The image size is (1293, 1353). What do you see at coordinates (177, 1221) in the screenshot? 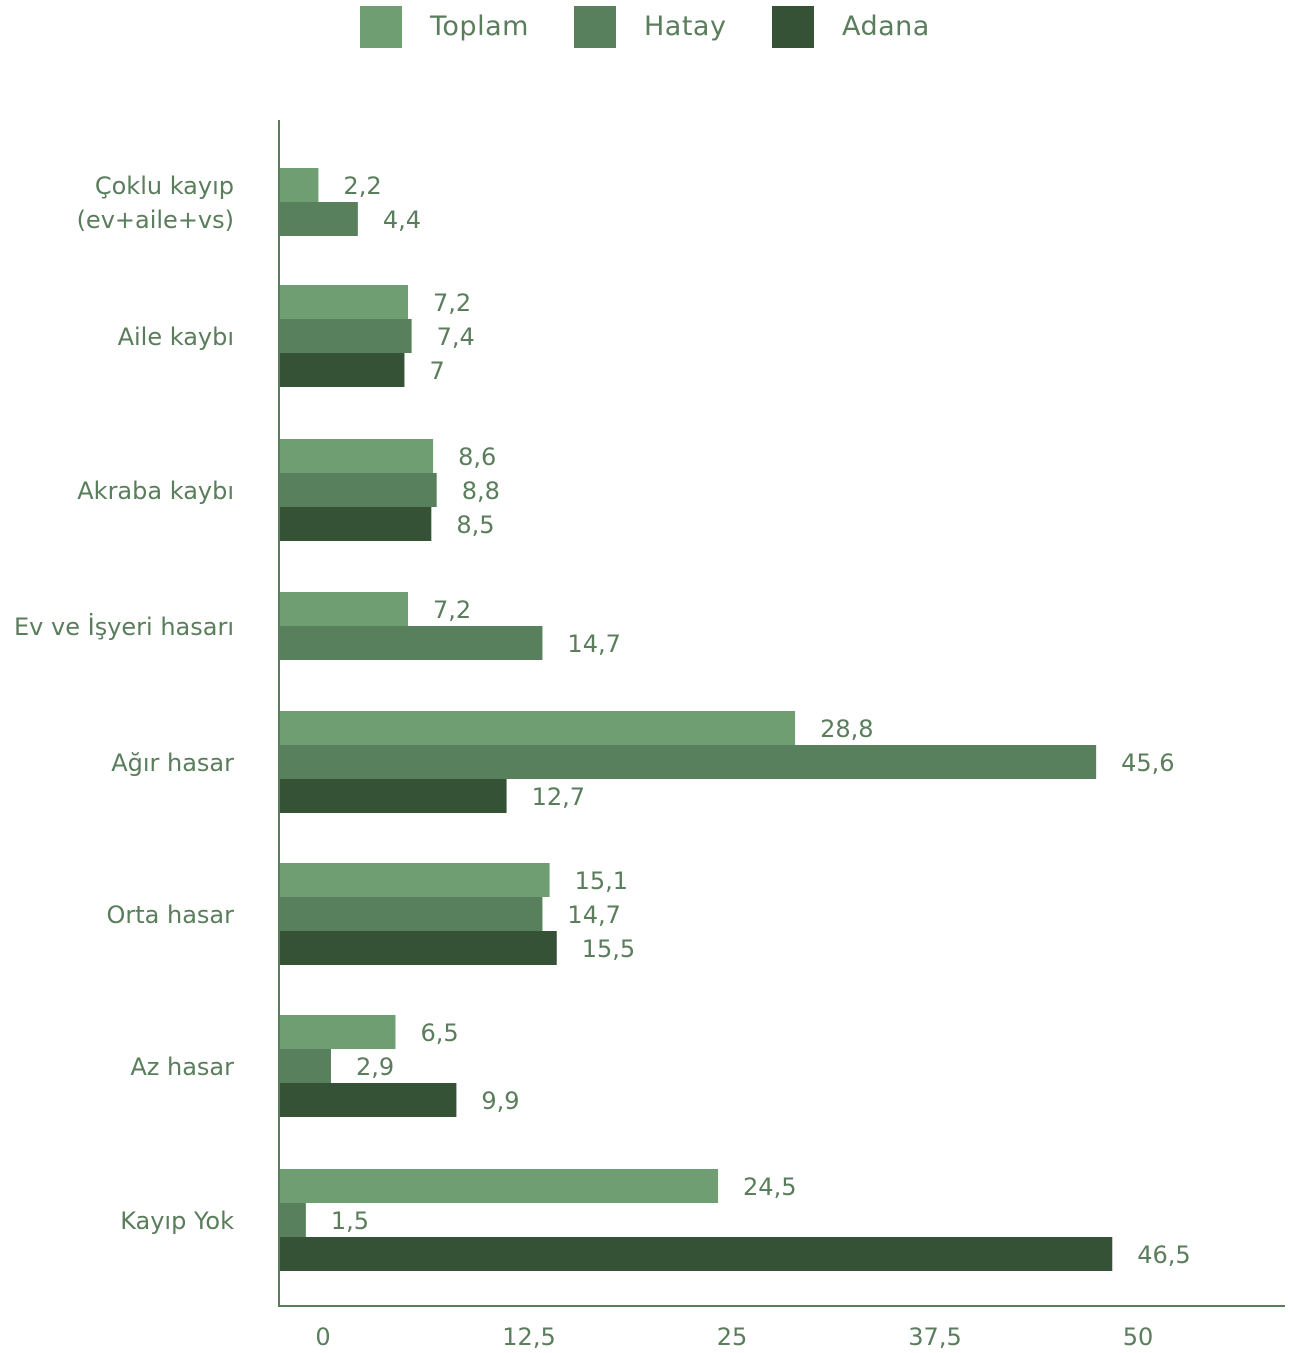
I see `category-label-kayıp-yok: Kayıp Yok` at bounding box center [177, 1221].